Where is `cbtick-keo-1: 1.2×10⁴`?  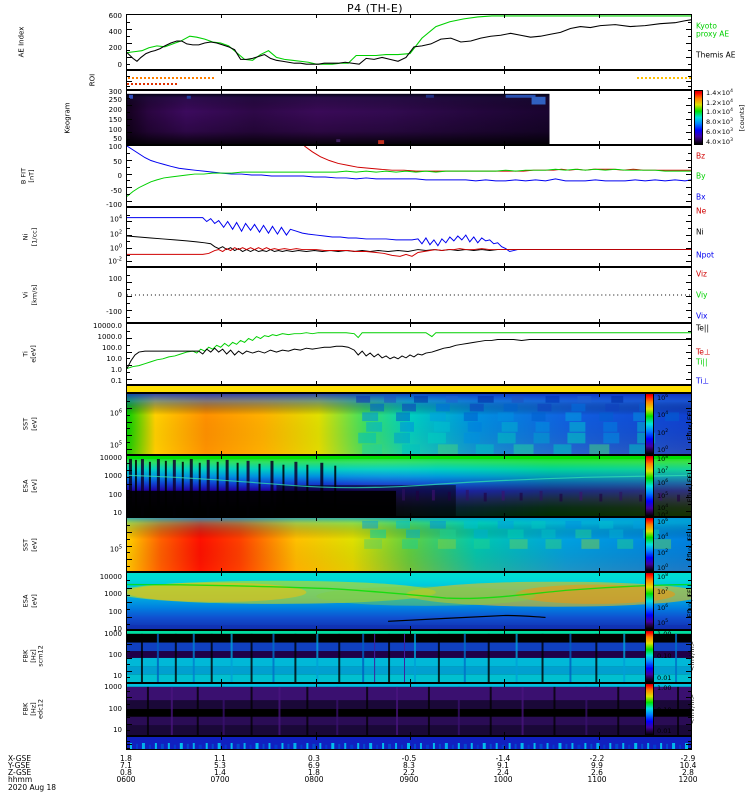 cbtick-keo-1: 1.2×10⁴ is located at coordinates (719, 103).